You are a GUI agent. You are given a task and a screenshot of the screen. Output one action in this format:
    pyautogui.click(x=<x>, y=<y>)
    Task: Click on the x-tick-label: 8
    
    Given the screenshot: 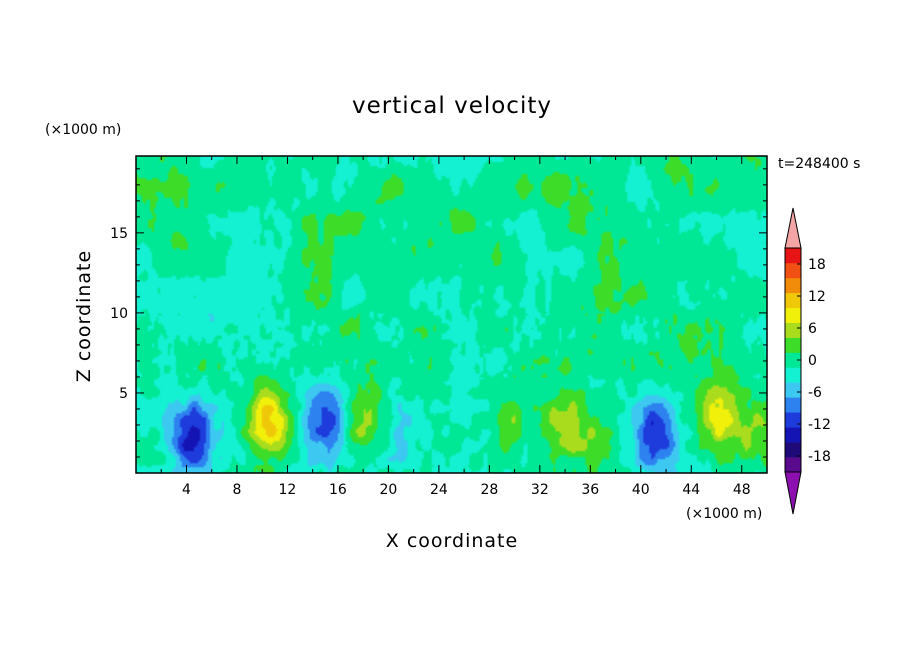 What is the action you would take?
    pyautogui.click(x=236, y=490)
    